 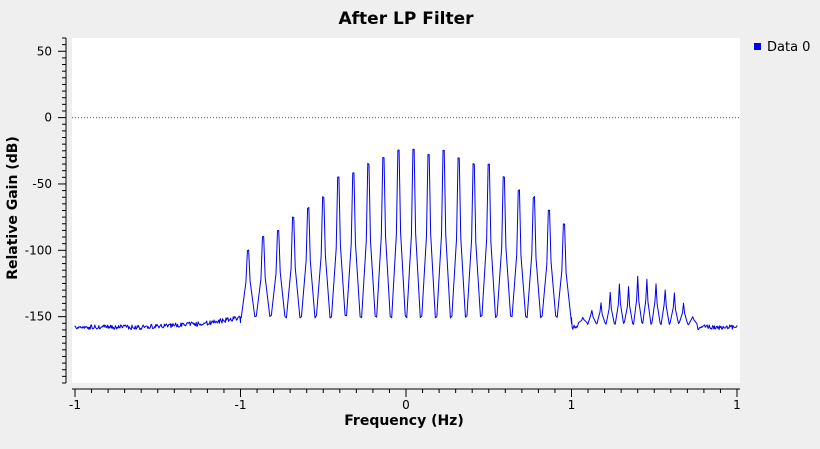 What do you see at coordinates (44, 51) in the screenshot?
I see `y-tick-label: 50` at bounding box center [44, 51].